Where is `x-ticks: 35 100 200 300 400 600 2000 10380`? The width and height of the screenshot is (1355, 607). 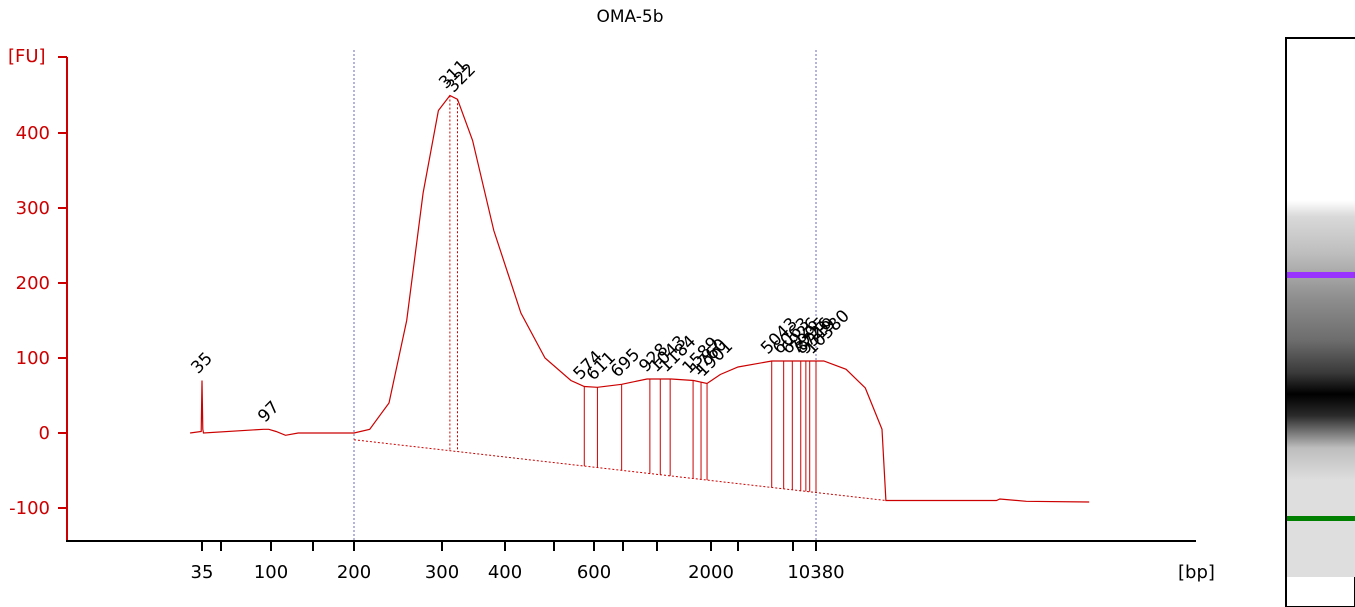
x-ticks: 35 100 200 300 400 600 2000 10380 is located at coordinates (518, 562).